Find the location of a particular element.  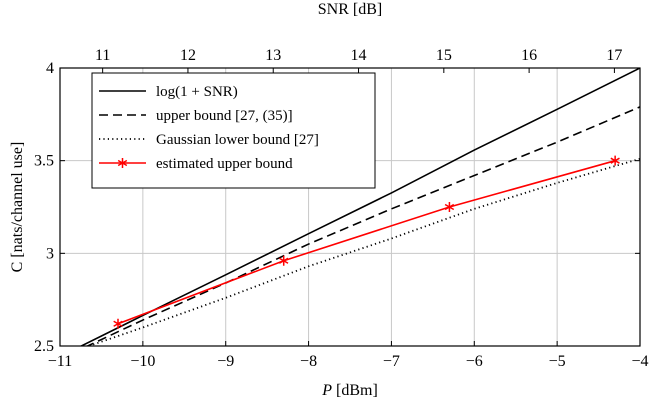

x2-tick-label: 16 is located at coordinates (529, 55).